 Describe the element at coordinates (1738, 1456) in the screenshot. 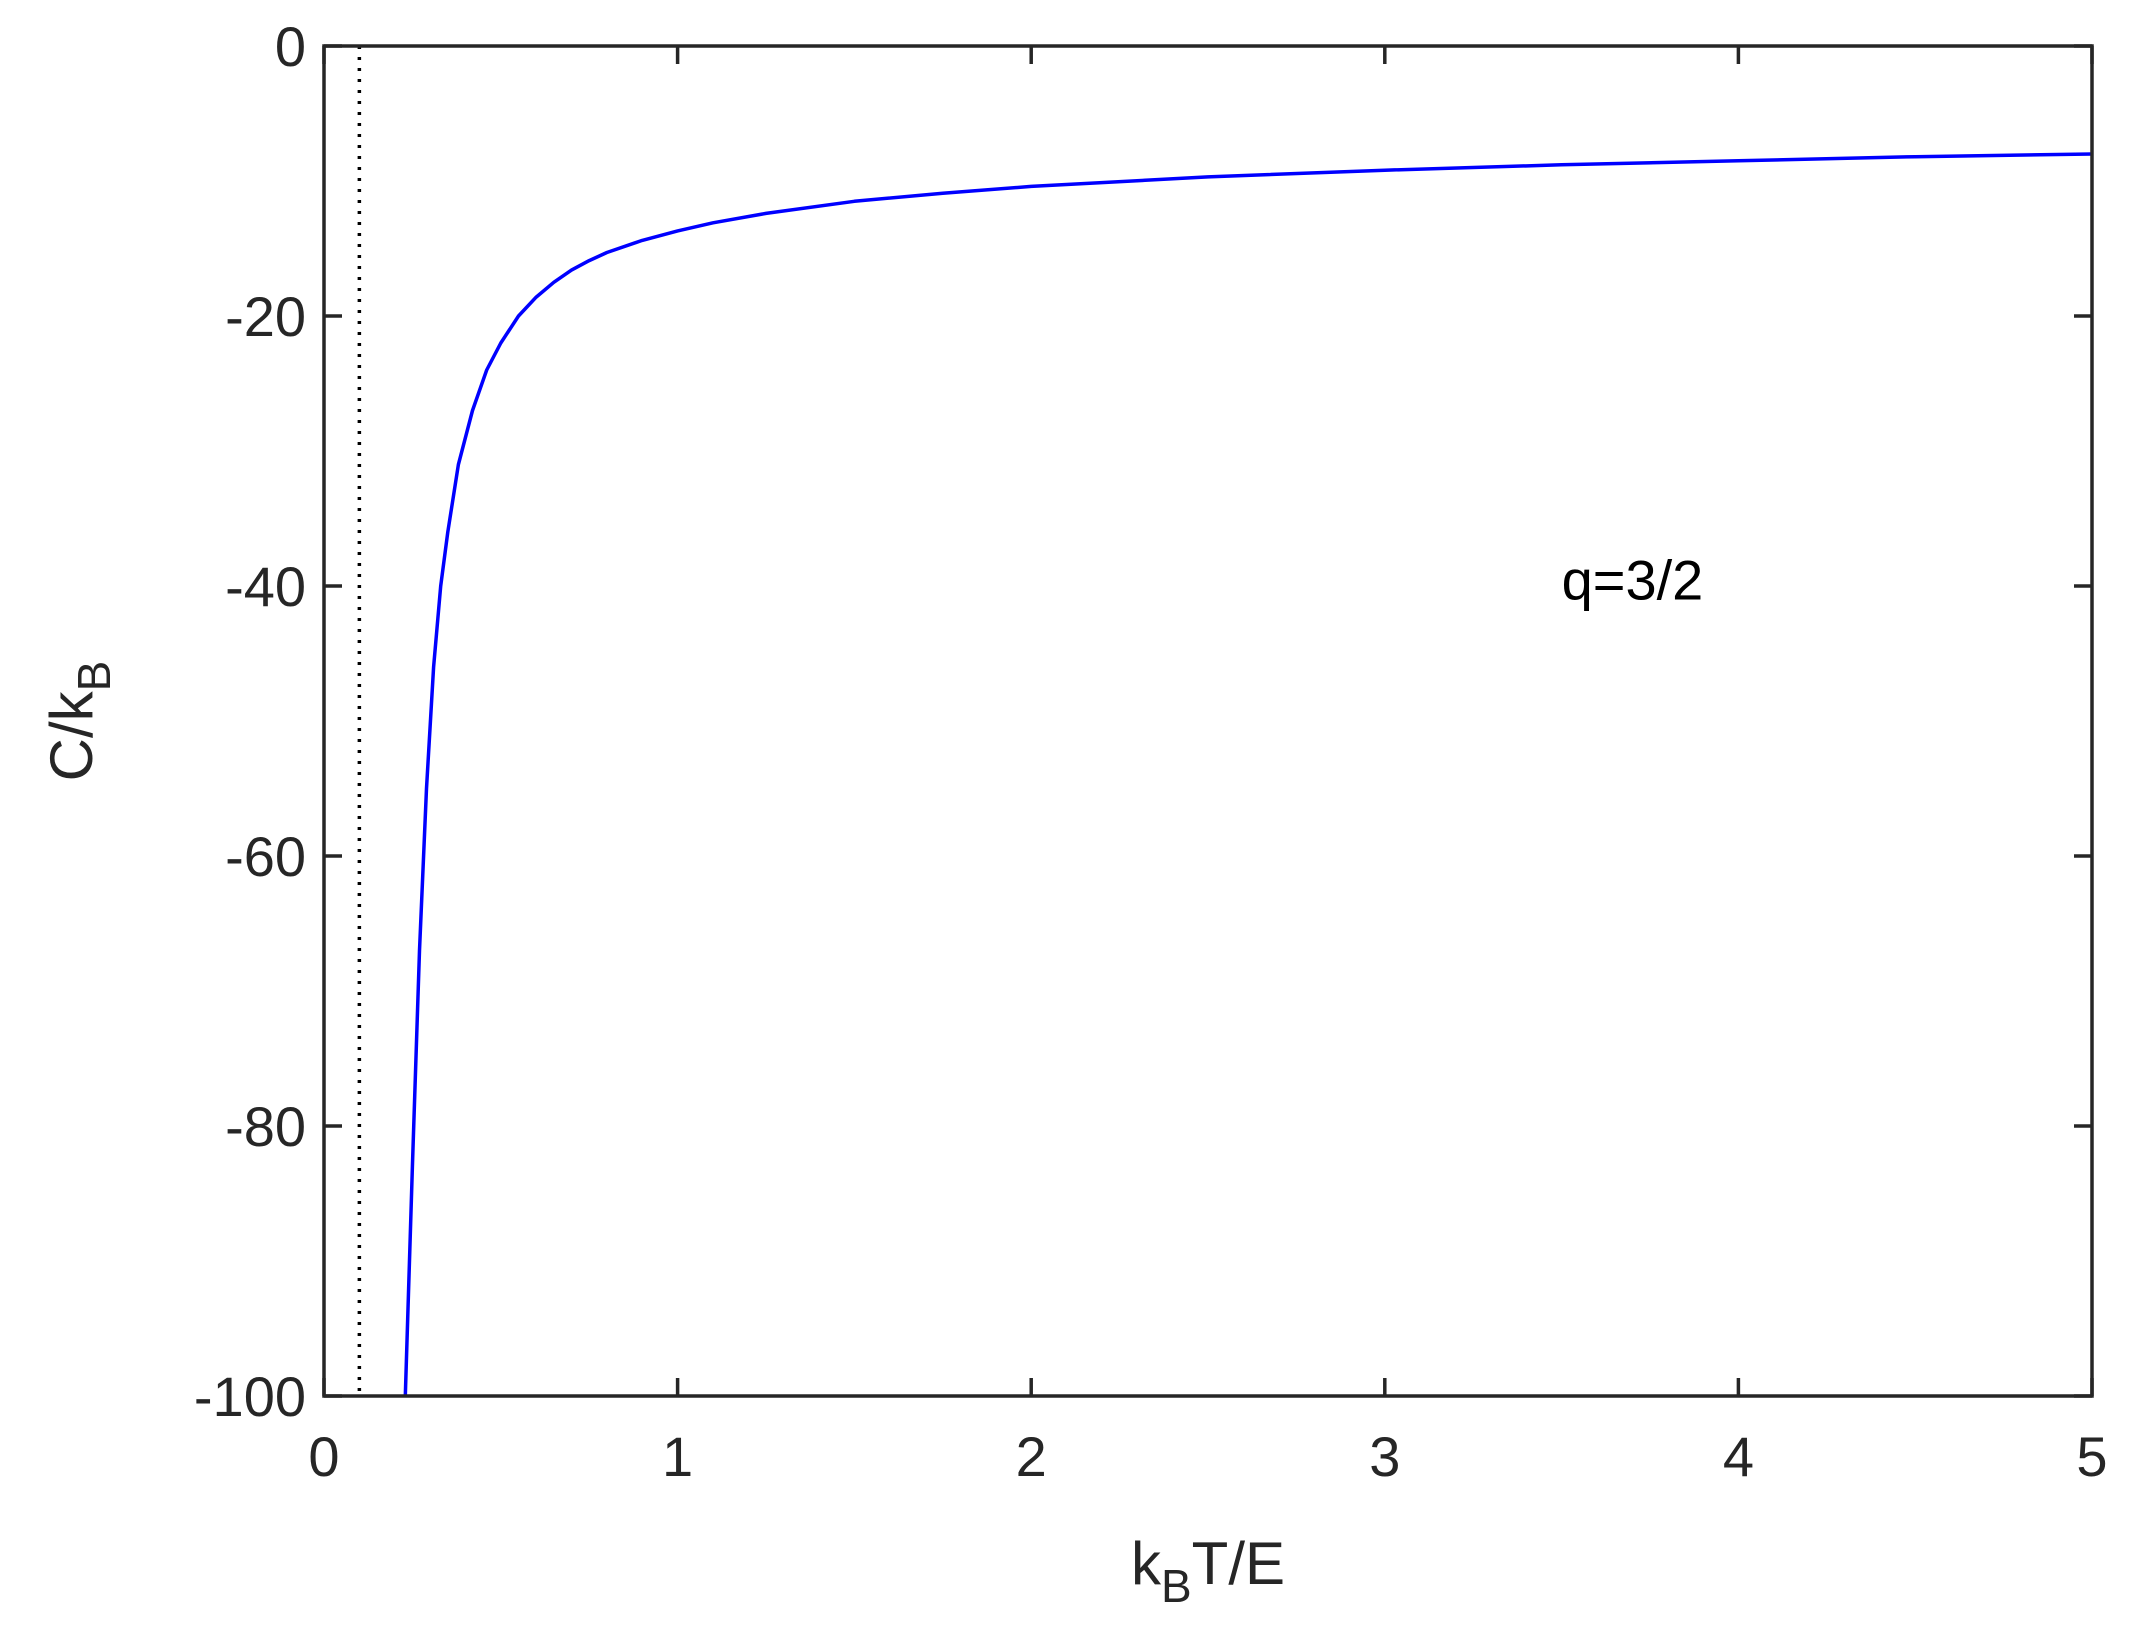

I see `x-tick-label: 4` at that location.